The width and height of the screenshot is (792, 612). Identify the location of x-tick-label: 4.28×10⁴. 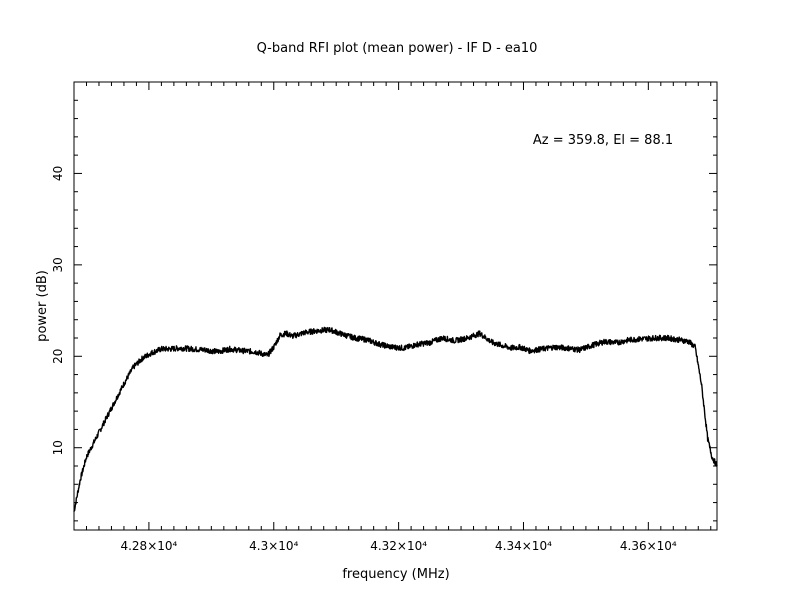
(148, 546).